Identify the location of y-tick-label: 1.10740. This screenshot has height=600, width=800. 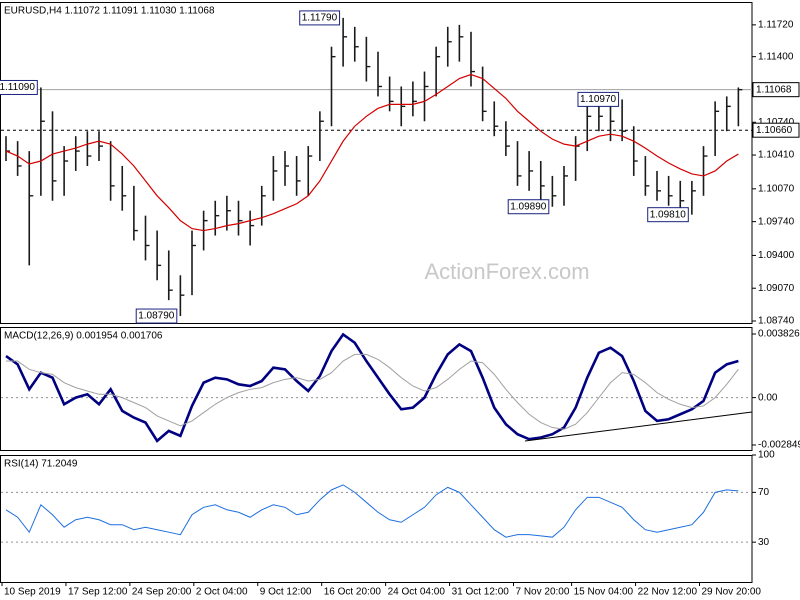
(776, 122).